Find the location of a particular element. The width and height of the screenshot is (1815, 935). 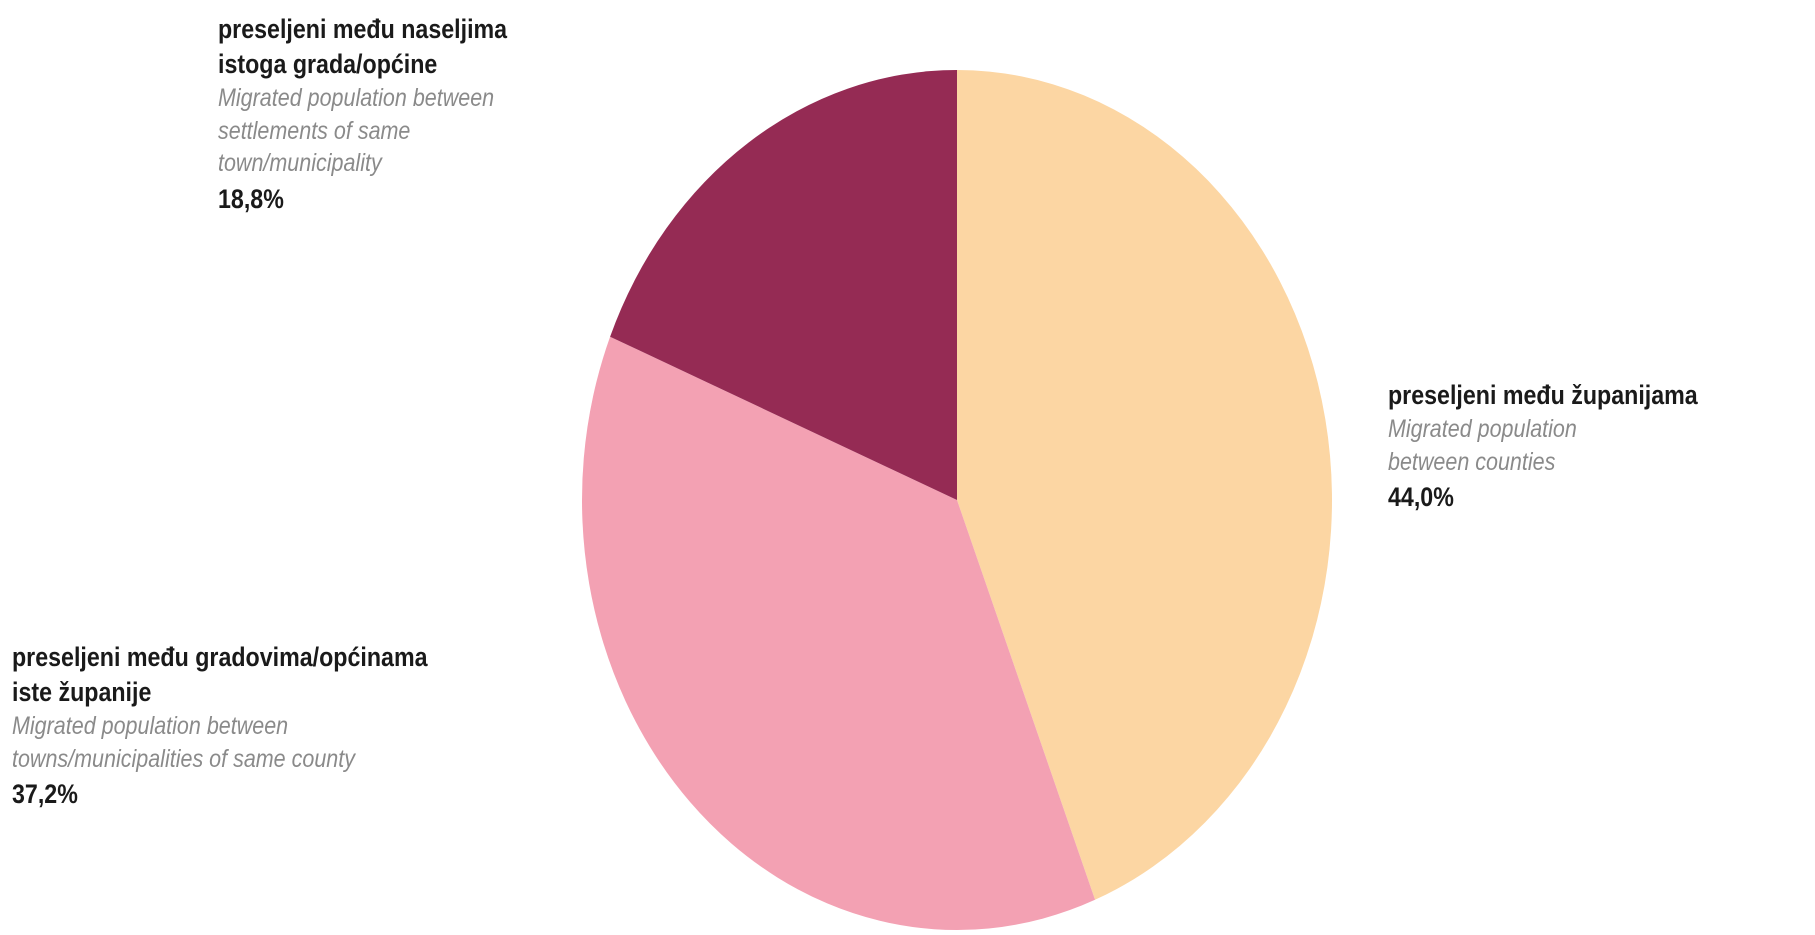

label-towns-en-line-1: Migrated population between is located at coordinates (150, 726).